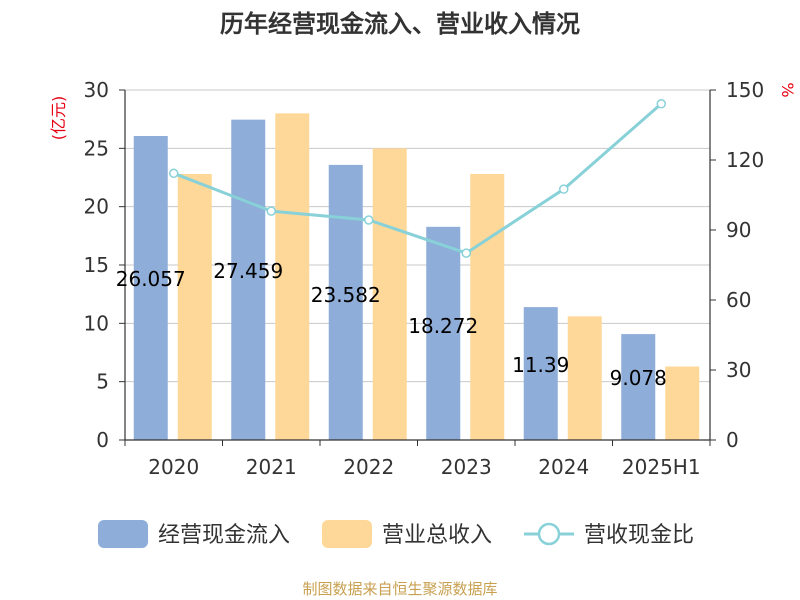 Image resolution: width=800 pixels, height=600 pixels. Describe the element at coordinates (58, 118) in the screenshot. I see `y-left-unit: (亿元)` at that location.